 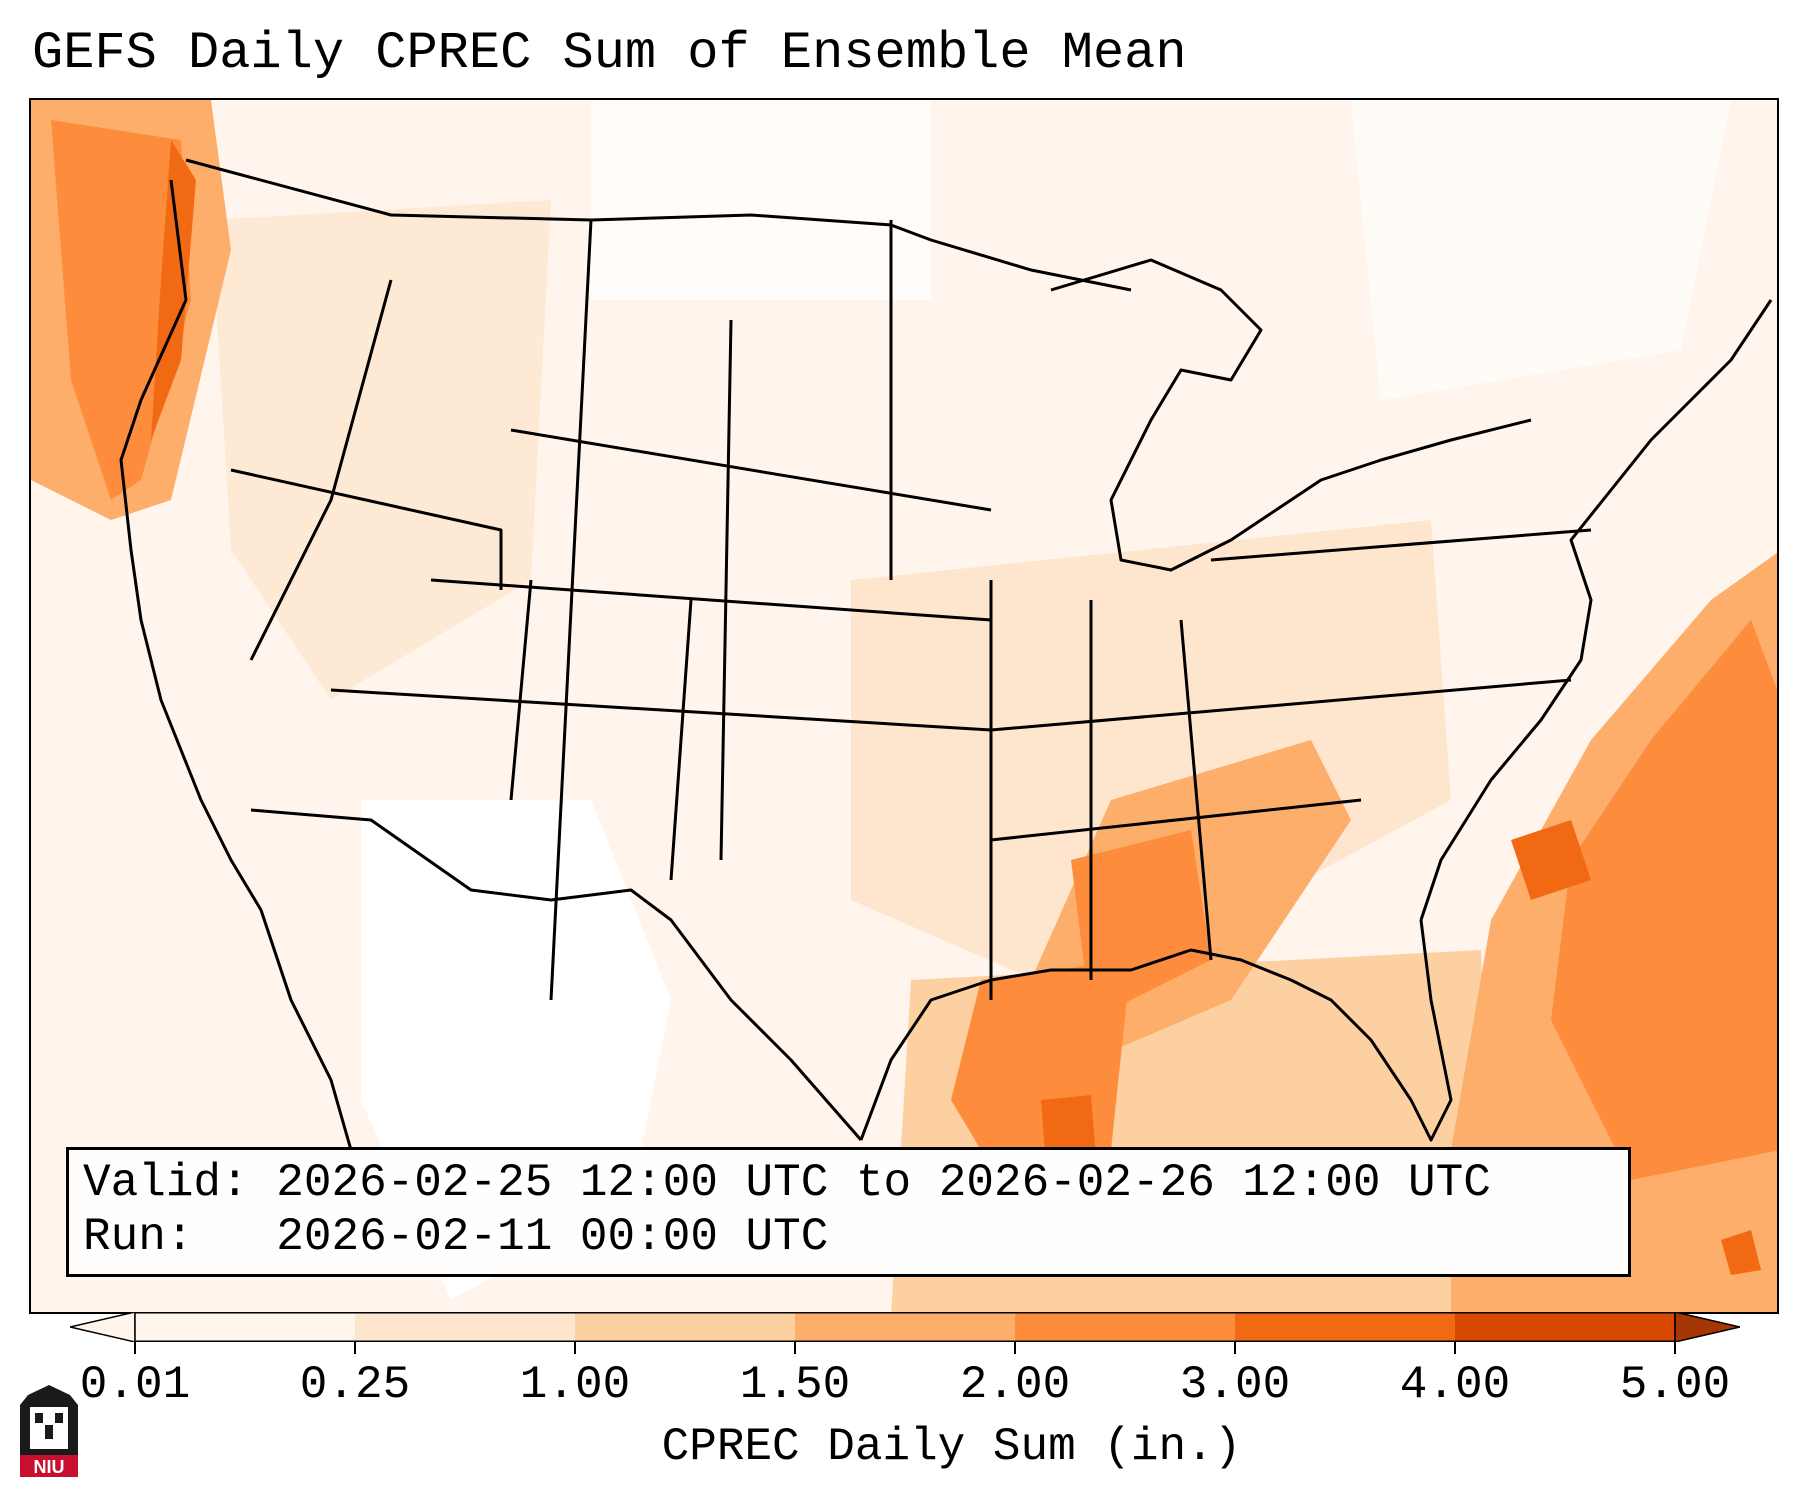 What do you see at coordinates (1596, 610) in the screenshot?
I see `atlantic-coastline` at bounding box center [1596, 610].